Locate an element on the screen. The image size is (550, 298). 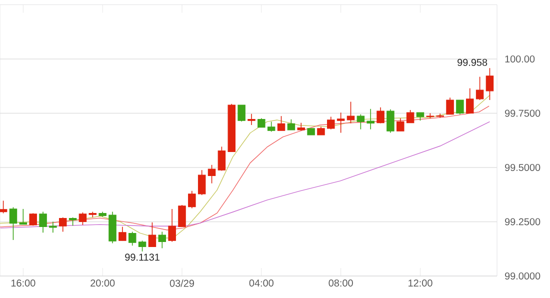
x-tick-label: 16:00 is located at coordinates (23, 283).